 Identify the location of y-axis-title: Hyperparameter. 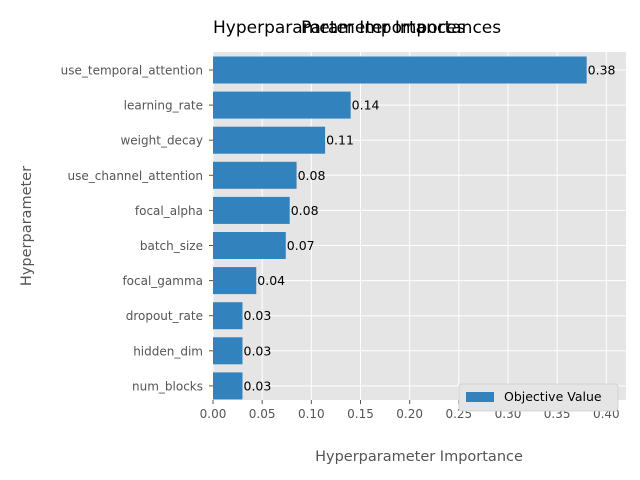
(27, 226).